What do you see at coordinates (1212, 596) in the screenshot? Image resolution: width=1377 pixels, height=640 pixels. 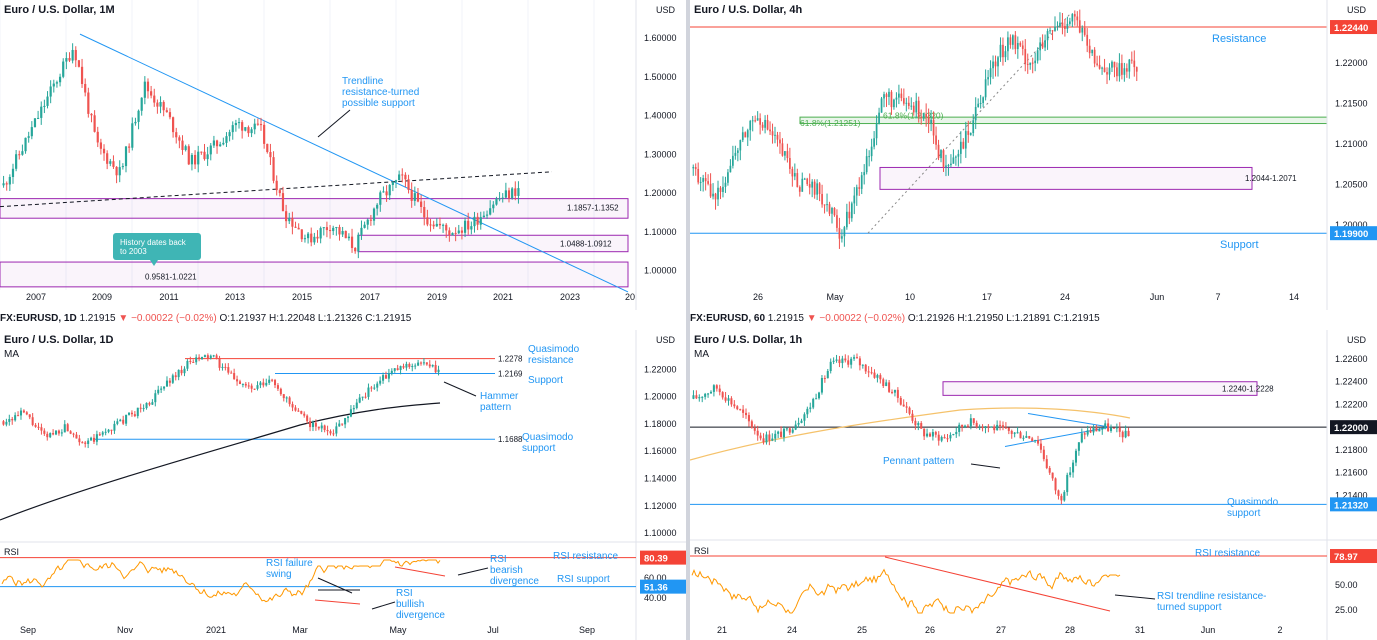 I see `annotation-text: RSI trendline resistance-` at bounding box center [1212, 596].